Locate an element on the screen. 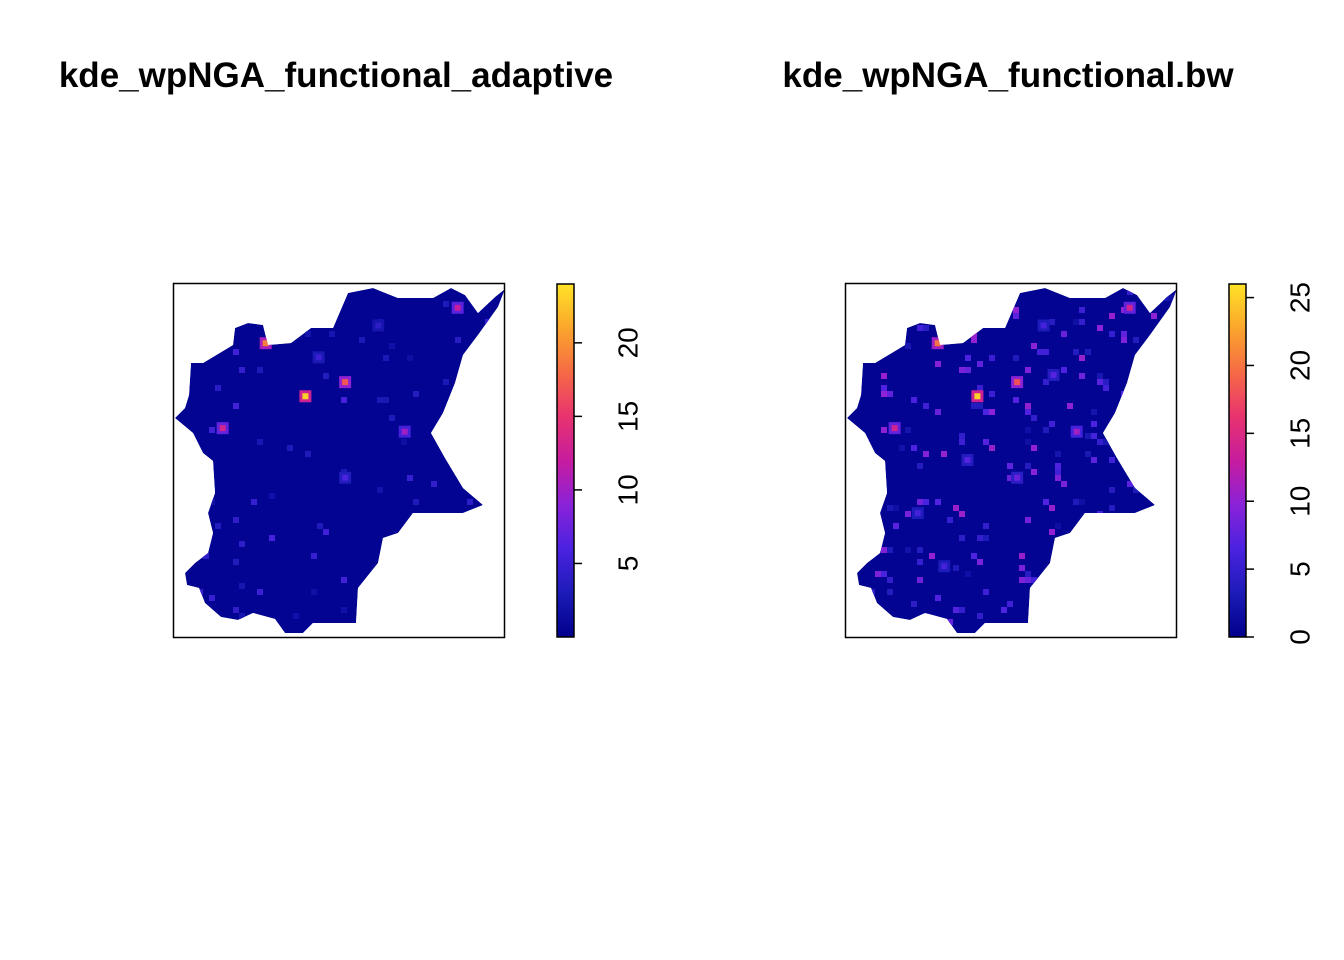 This screenshot has height=960, width=1344. legend-tick-label: 25 is located at coordinates (1300, 297).